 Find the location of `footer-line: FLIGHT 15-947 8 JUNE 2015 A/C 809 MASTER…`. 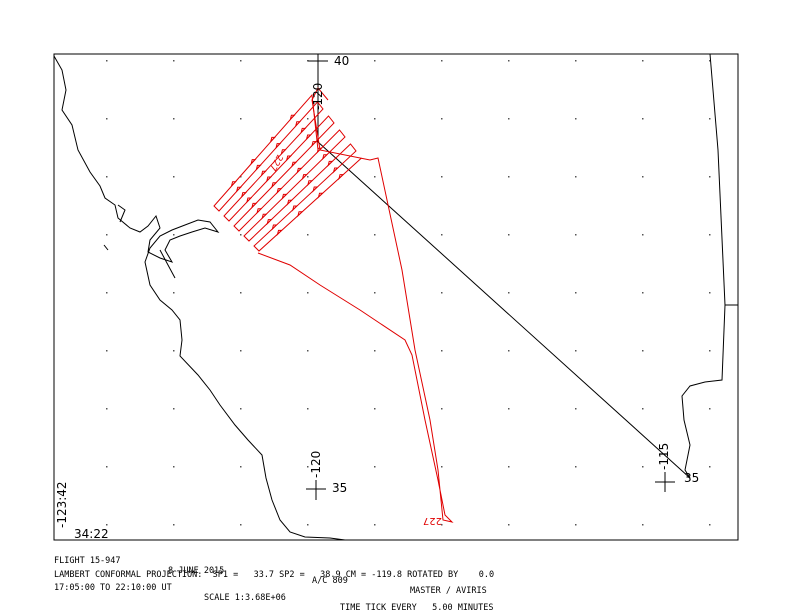

footer-line: FLIGHT 15-947 8 JUNE 2015 A/C 809 MASTER… is located at coordinates (270, 571).